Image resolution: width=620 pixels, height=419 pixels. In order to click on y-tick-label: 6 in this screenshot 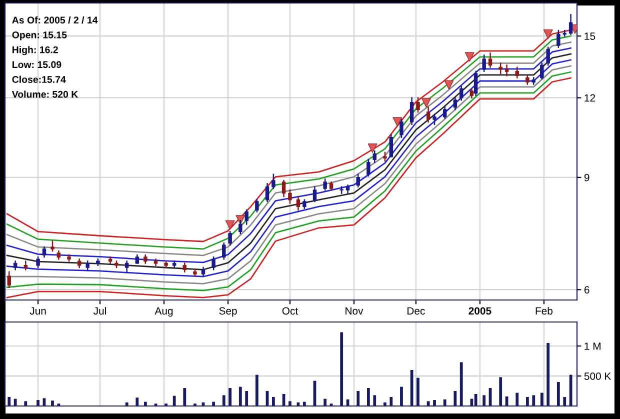, I will do `click(587, 290)`.